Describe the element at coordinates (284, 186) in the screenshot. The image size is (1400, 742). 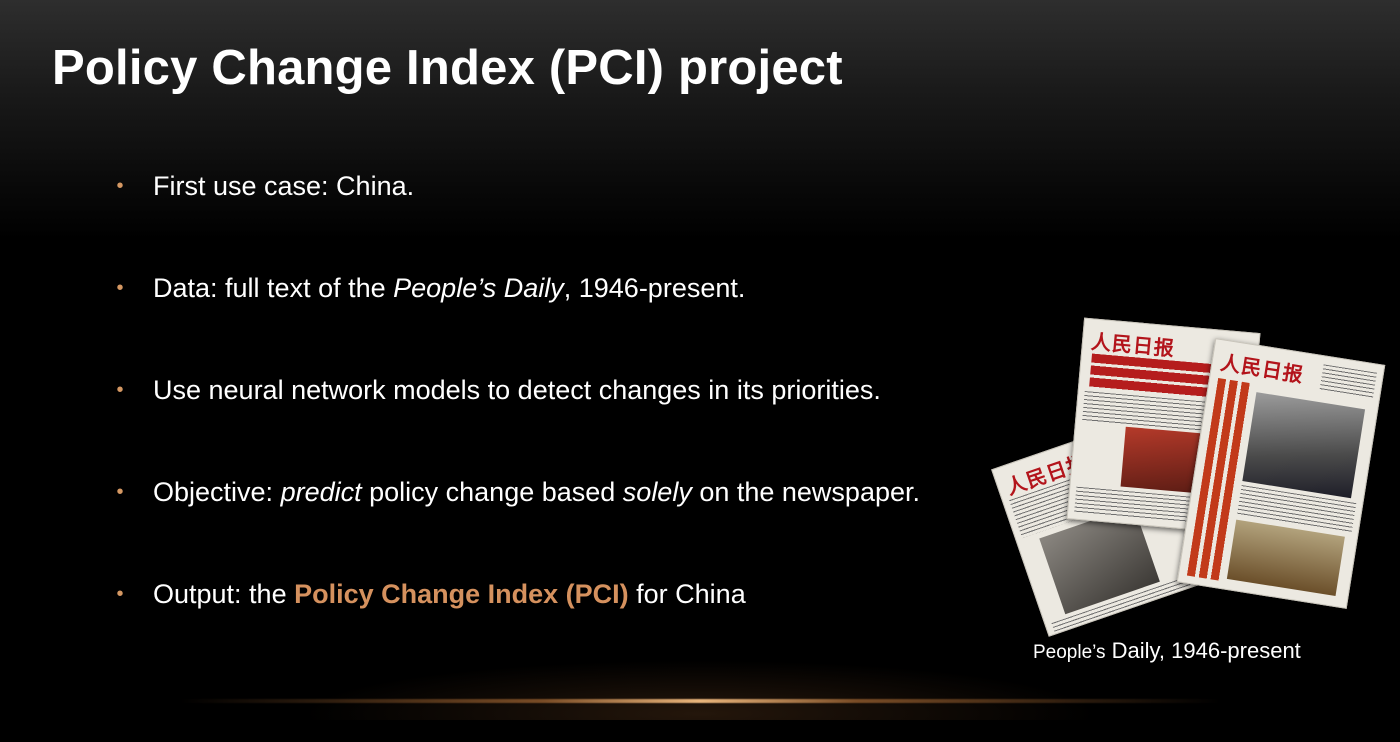
I see `bullet-text: First use case: China.` at that location.